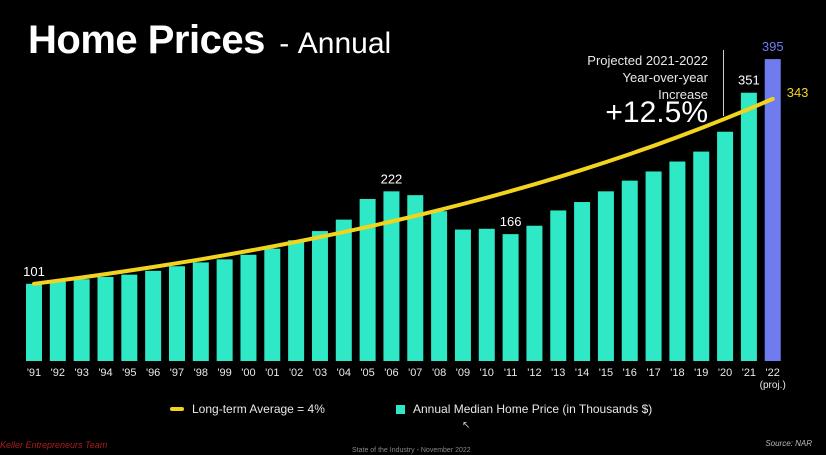 This screenshot has height=455, width=826. What do you see at coordinates (34, 271) in the screenshot?
I see `data-label-0: 101` at bounding box center [34, 271].